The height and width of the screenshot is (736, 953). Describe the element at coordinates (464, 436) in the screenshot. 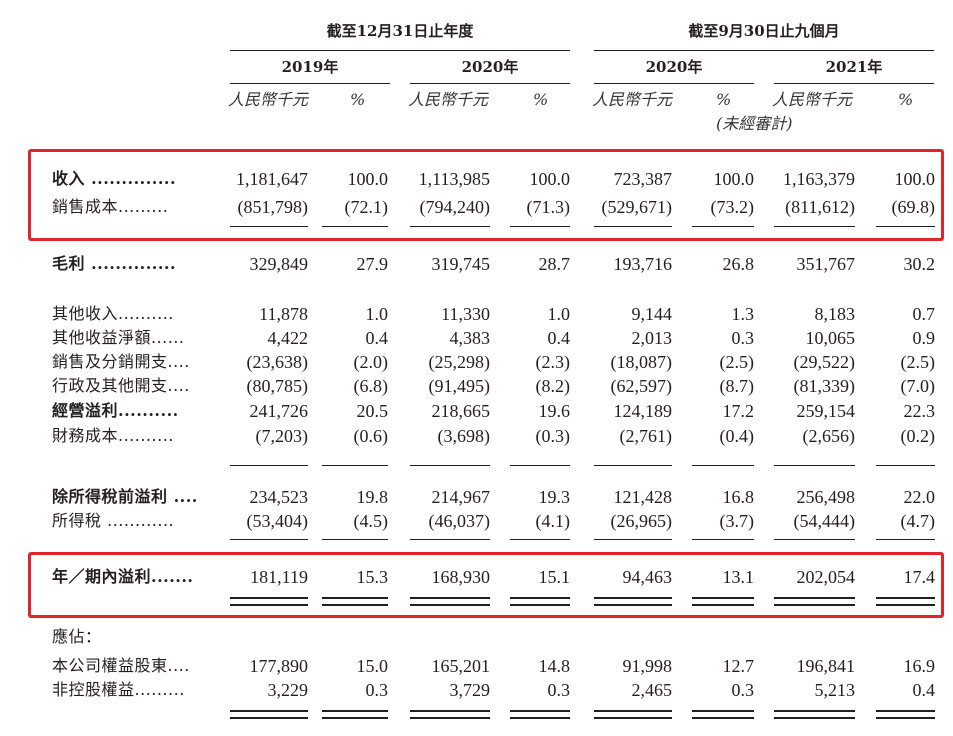

I see `cell-value: (3,698)` at that location.